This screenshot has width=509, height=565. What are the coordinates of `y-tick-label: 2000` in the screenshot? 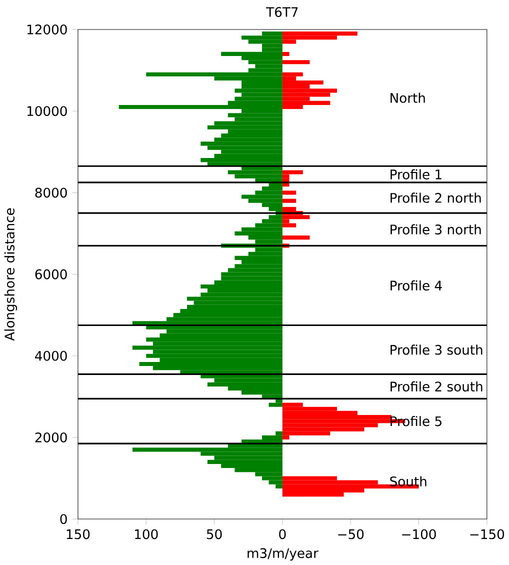 It's located at (51, 437).